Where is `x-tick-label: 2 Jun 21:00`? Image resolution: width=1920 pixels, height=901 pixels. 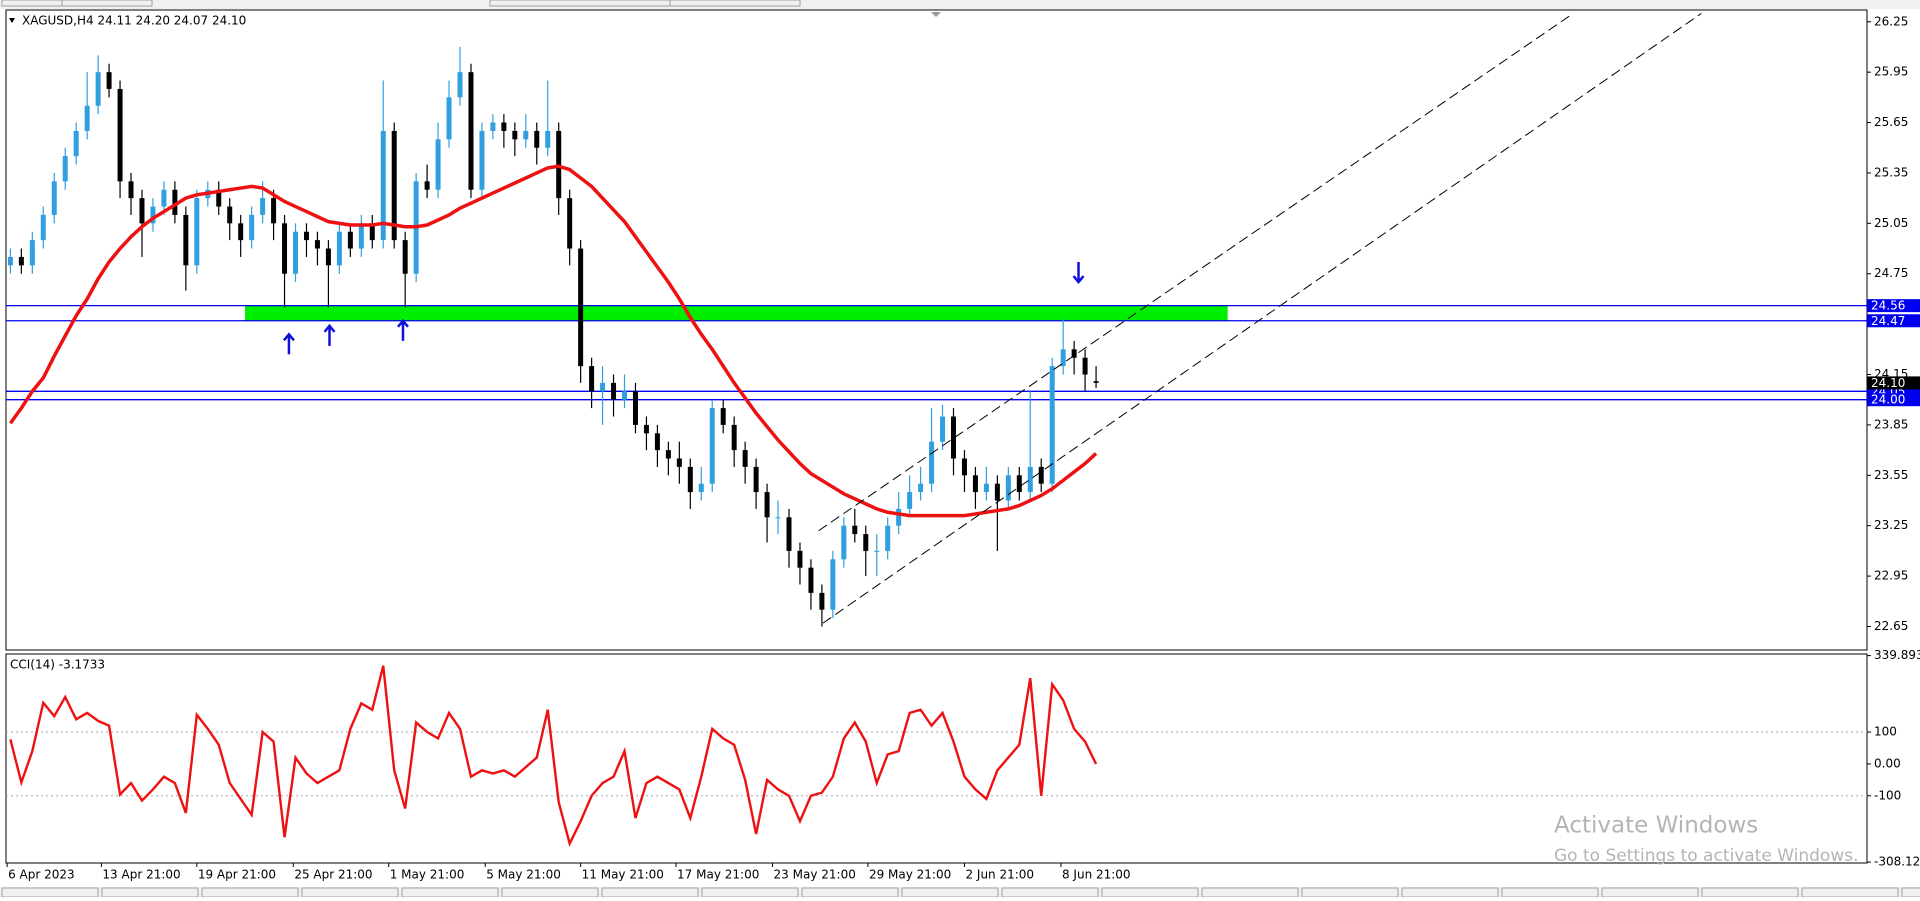
x-tick-label: 2 Jun 21:00 is located at coordinates (999, 875).